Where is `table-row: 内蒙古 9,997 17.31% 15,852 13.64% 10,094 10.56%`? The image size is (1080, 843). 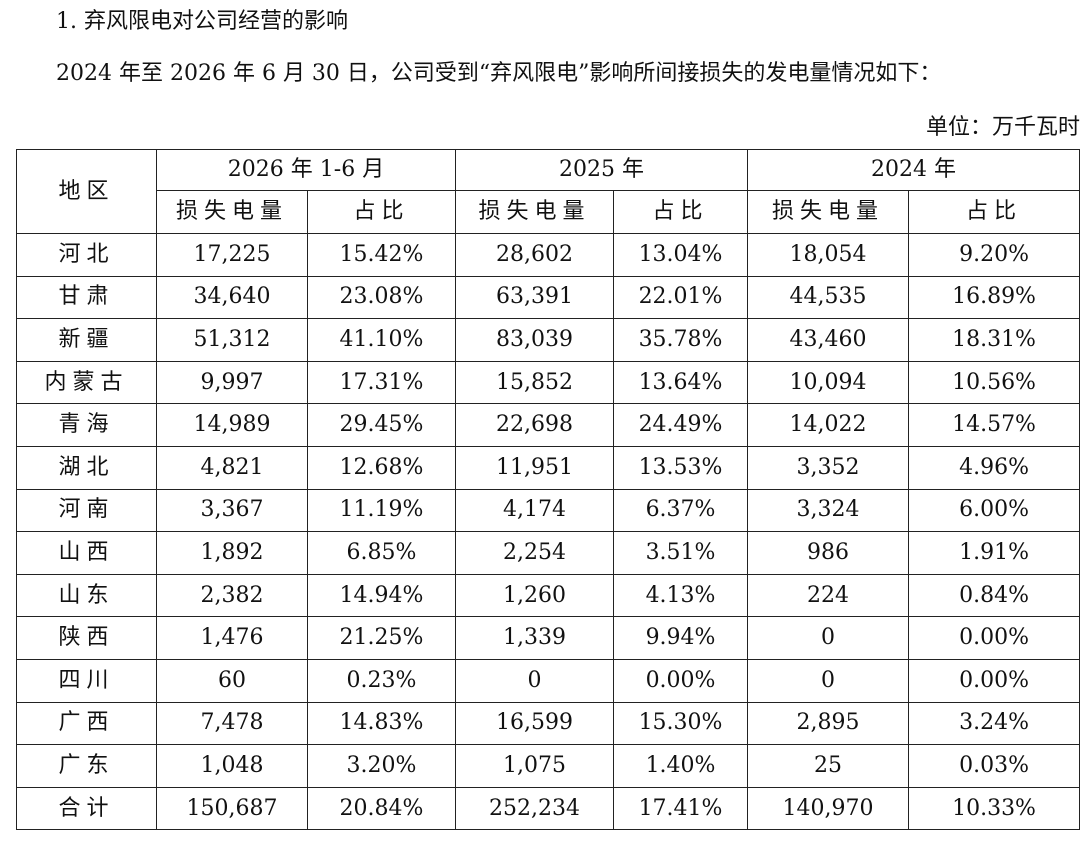 table-row: 内蒙古 9,997 17.31% 15,852 13.64% 10,094 10.56% is located at coordinates (548, 382).